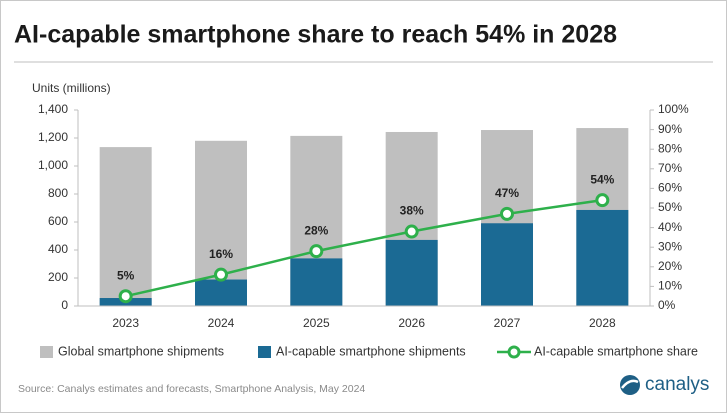 This screenshot has width=727, height=413. What do you see at coordinates (58, 277) in the screenshot?
I see `y-tick-label: 200` at bounding box center [58, 277].